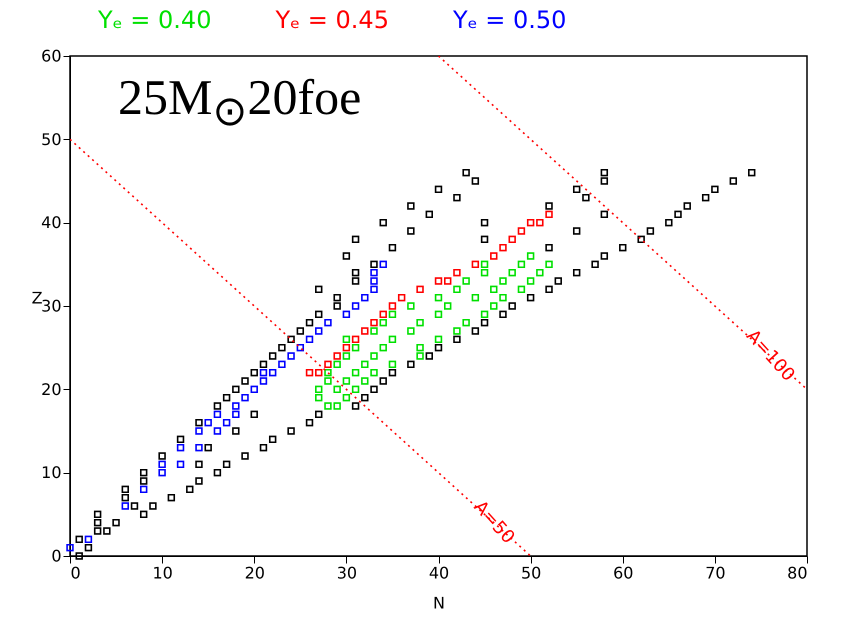 Image resolution: width=841 pixels, height=638 pixels. Describe the element at coordinates (347, 573) in the screenshot. I see `x-tick-label: 30` at that location.